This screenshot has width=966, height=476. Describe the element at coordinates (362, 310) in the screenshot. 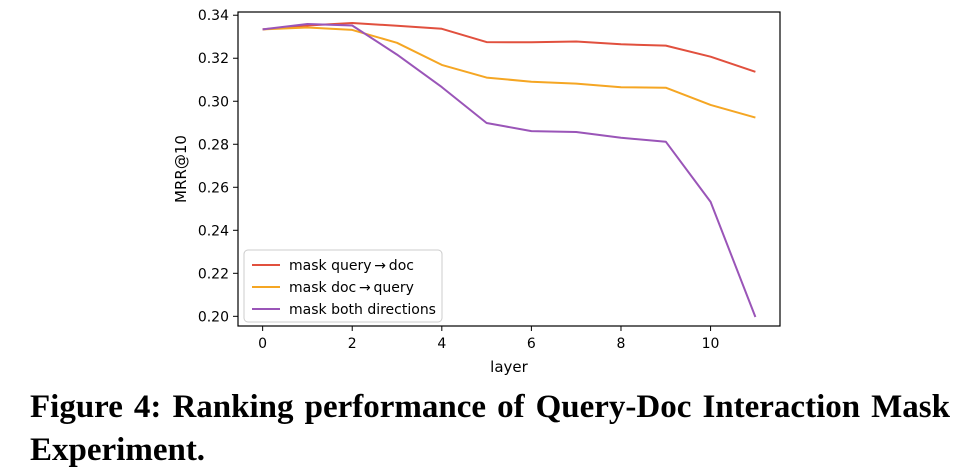

I see `legend-label-2: mask both directions` at that location.